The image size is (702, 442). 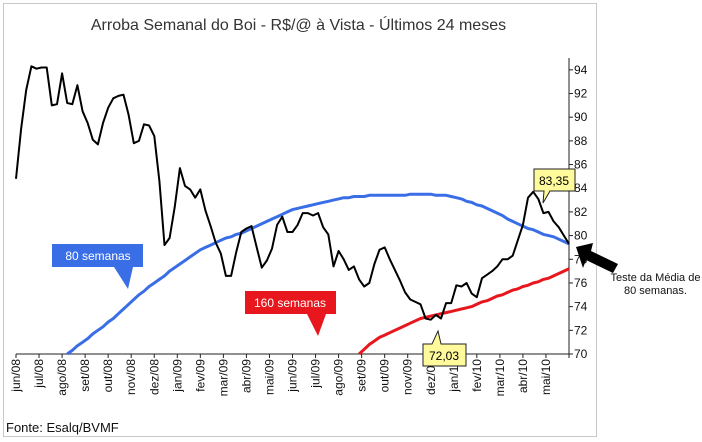 I want to click on arrow-icon, so click(x=597, y=258).